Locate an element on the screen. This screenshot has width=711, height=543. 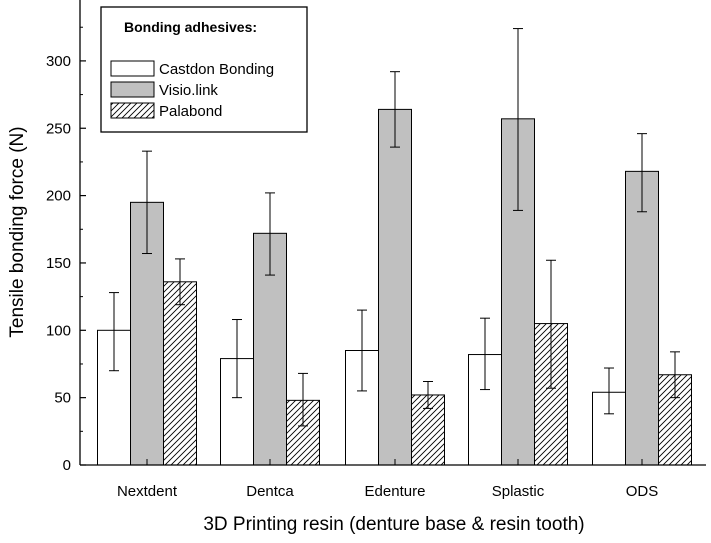
x-tick-label: Dentca is located at coordinates (270, 491).